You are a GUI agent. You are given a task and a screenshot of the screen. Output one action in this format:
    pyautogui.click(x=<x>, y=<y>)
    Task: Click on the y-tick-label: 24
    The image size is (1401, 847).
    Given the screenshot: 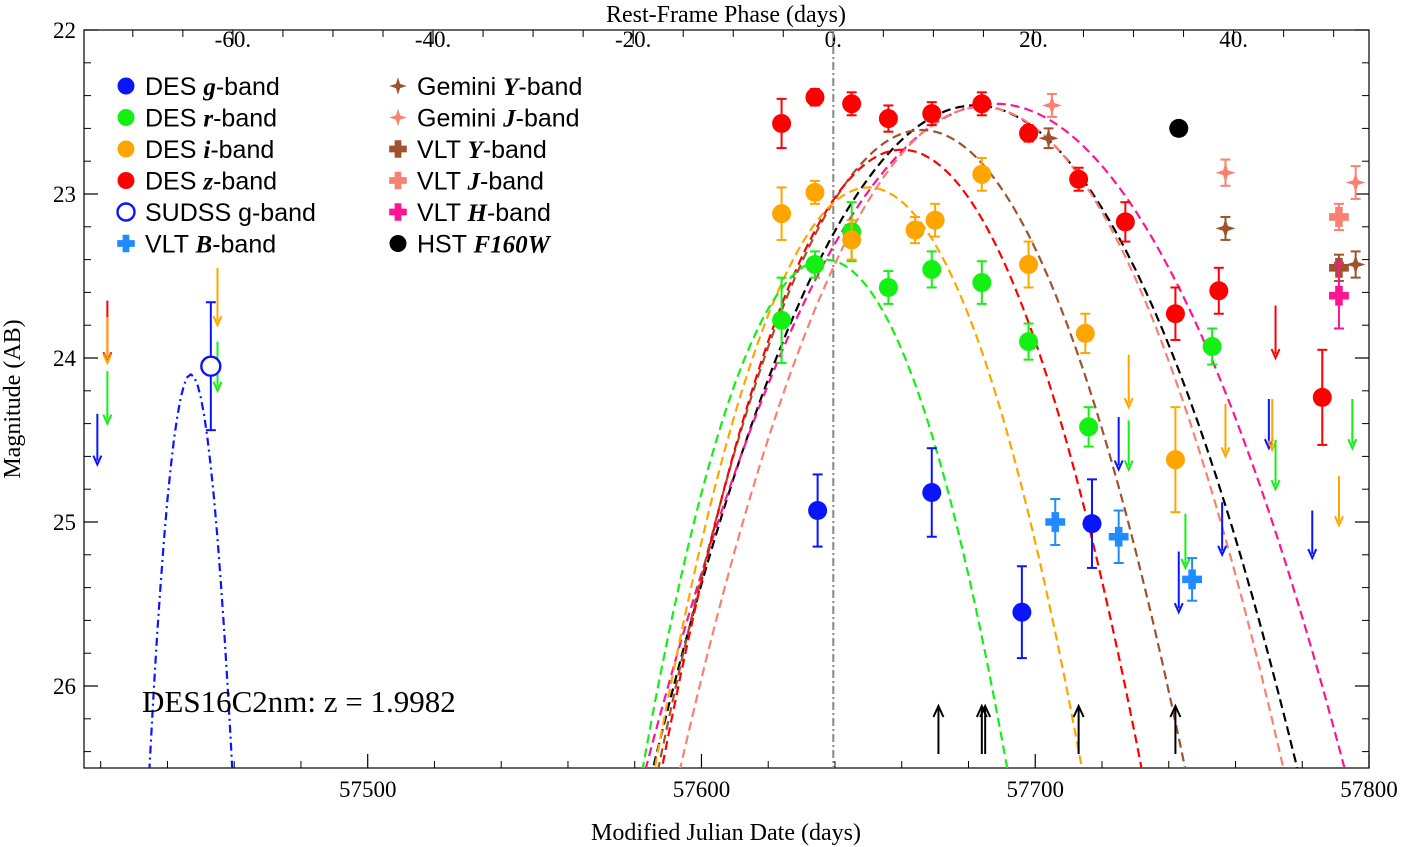 What is the action you would take?
    pyautogui.click(x=65, y=358)
    